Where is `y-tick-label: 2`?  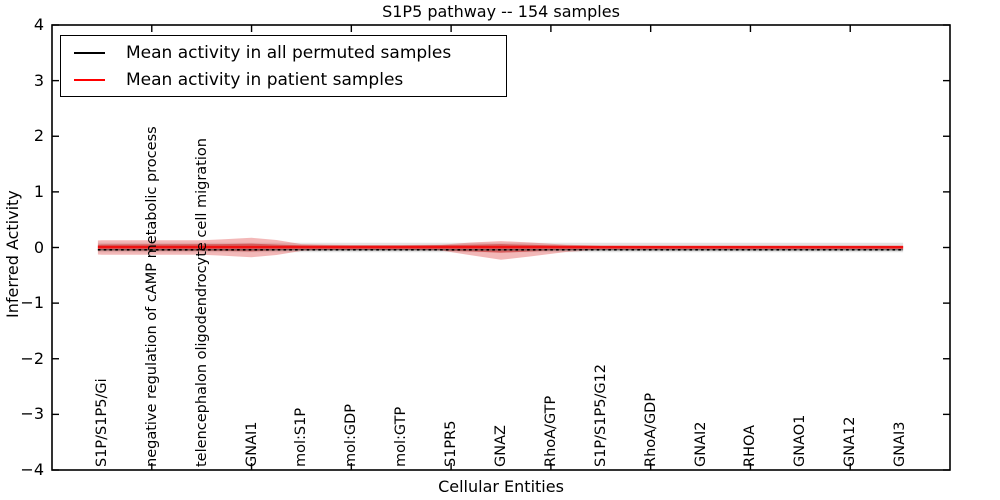
y-tick-label: 2 is located at coordinates (38, 136).